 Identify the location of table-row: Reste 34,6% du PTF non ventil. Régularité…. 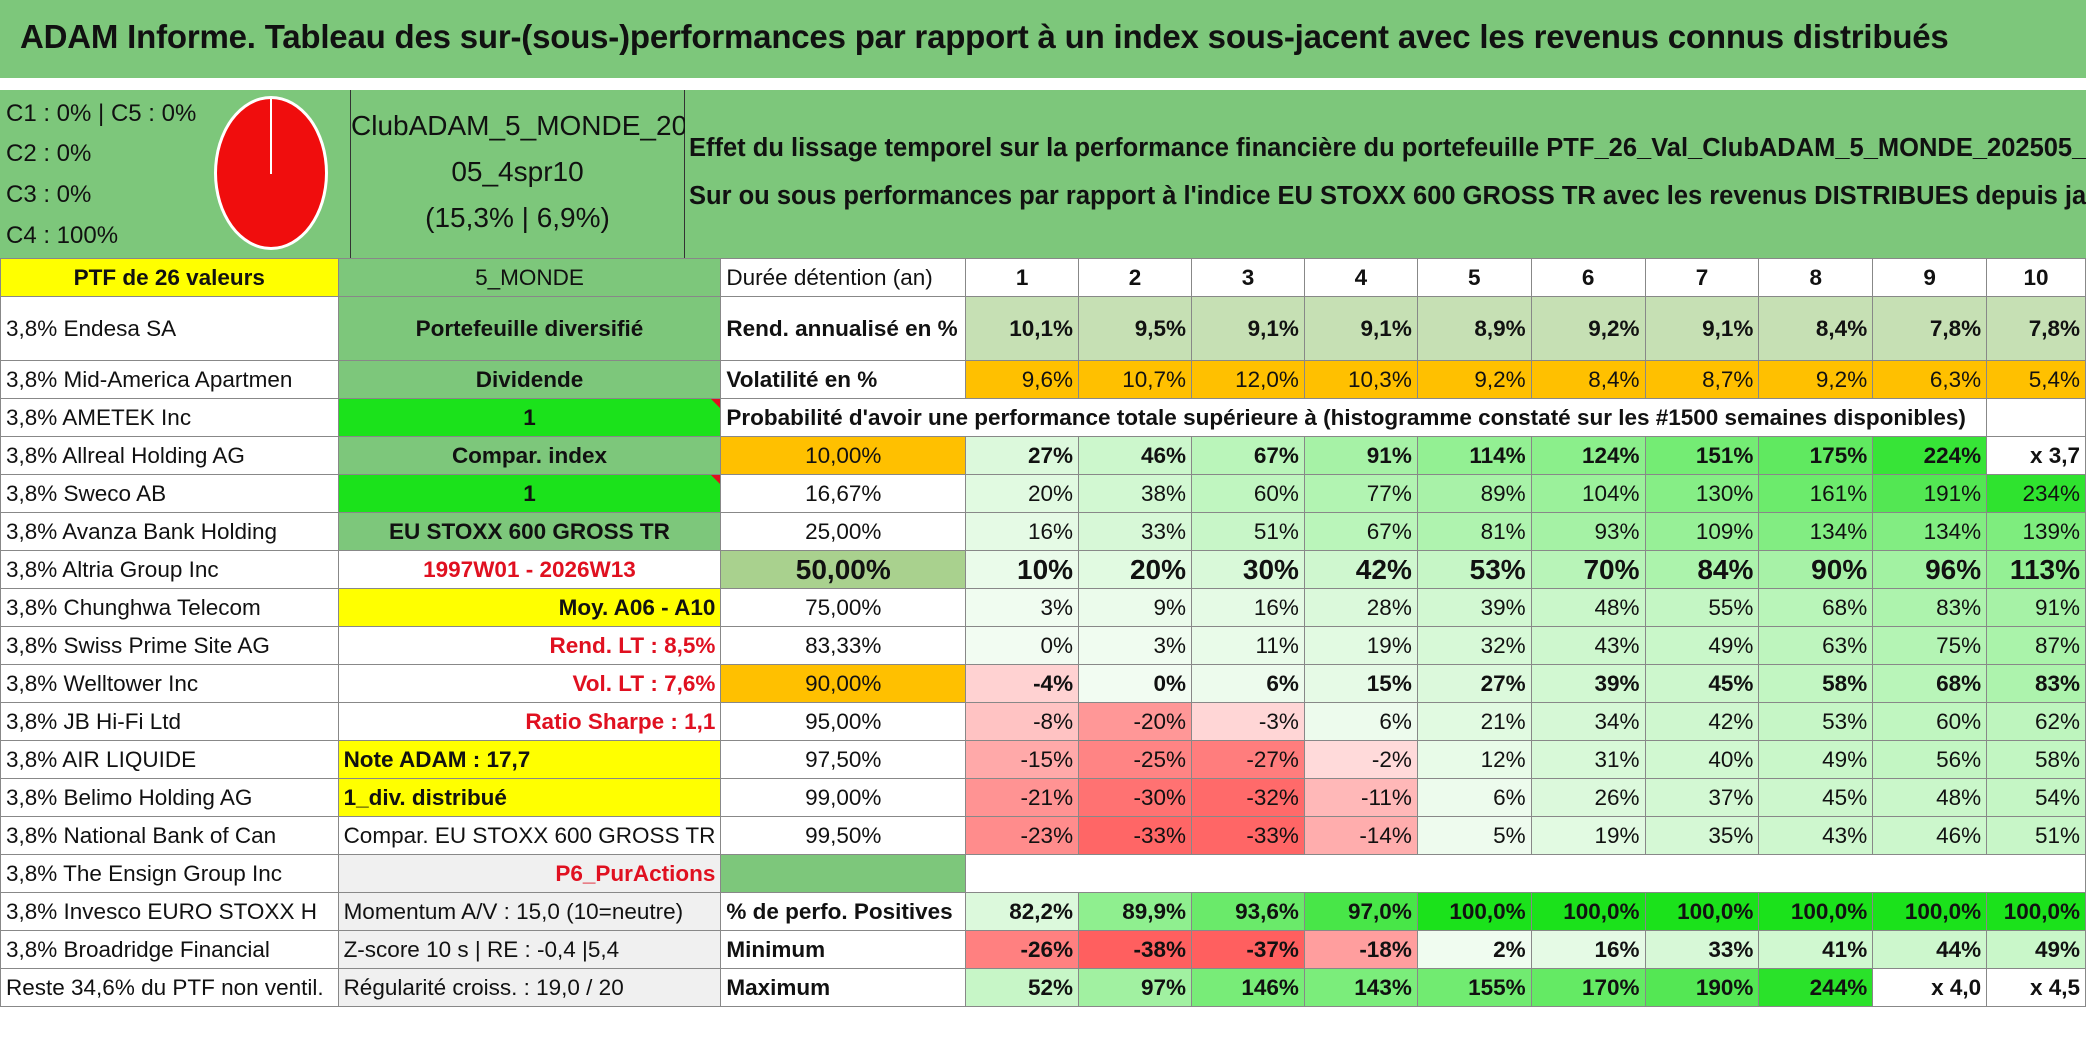
(1043, 987).